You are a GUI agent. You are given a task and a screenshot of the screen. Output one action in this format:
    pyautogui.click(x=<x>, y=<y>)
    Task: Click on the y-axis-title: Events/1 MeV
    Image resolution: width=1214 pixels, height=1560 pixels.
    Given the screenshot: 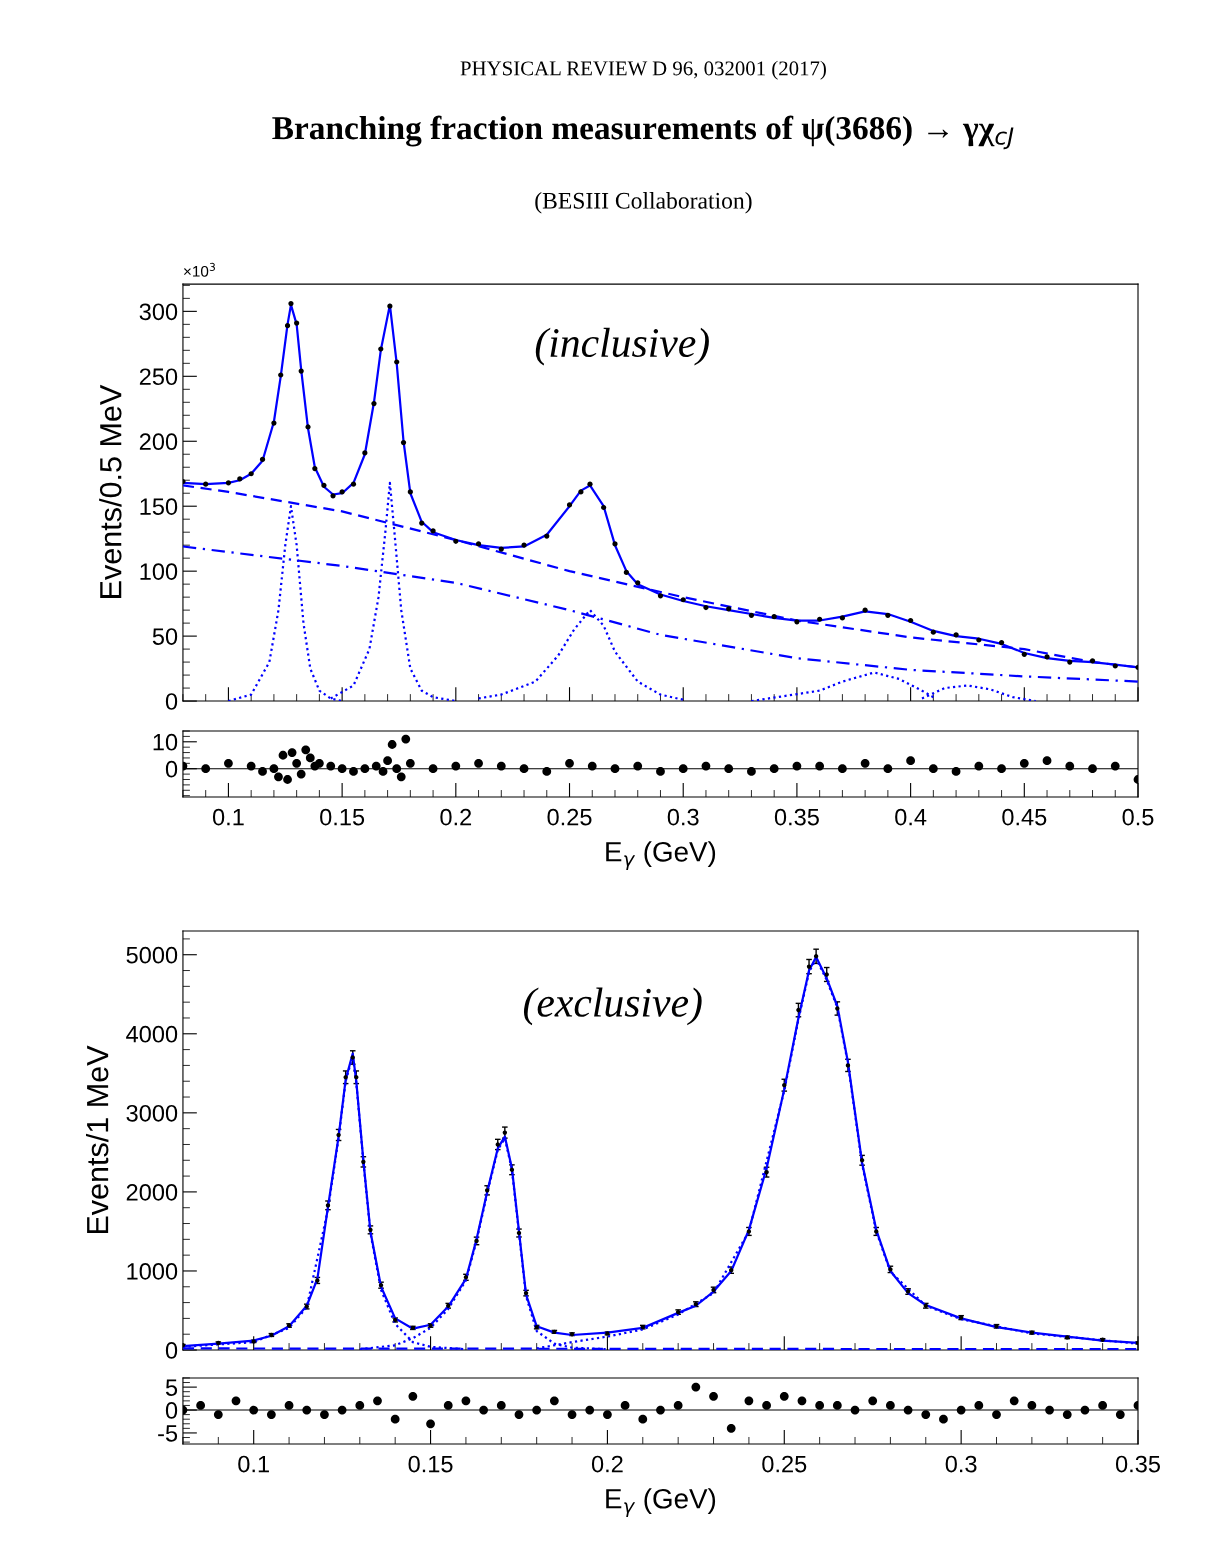 What is the action you would take?
    pyautogui.click(x=97, y=1139)
    